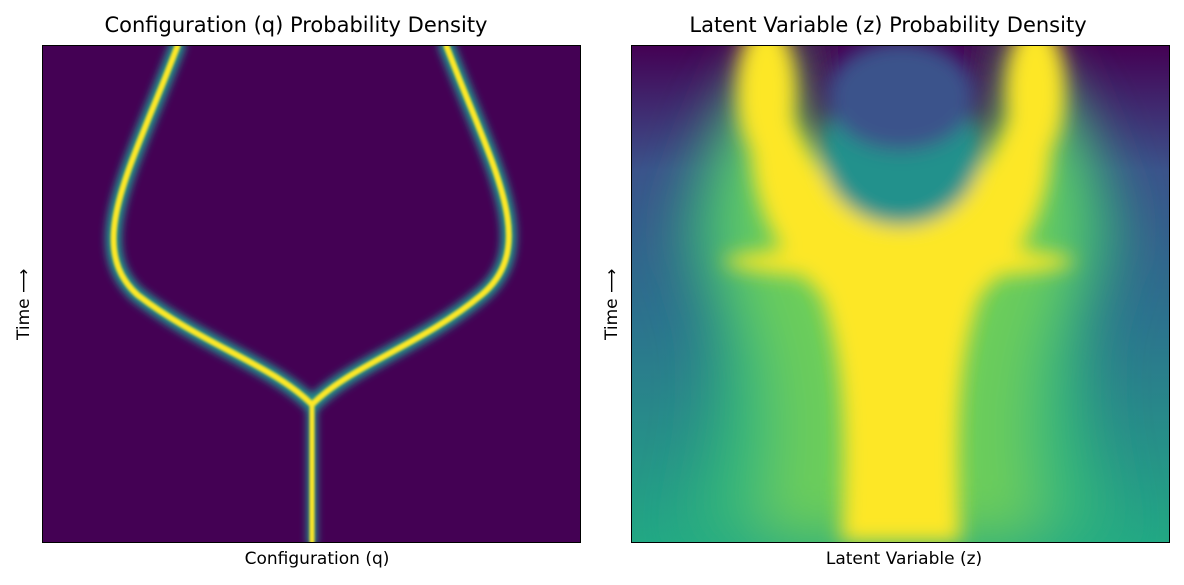 The image size is (1184, 585). What do you see at coordinates (766, 103) in the screenshot?
I see `latent-peak-left` at bounding box center [766, 103].